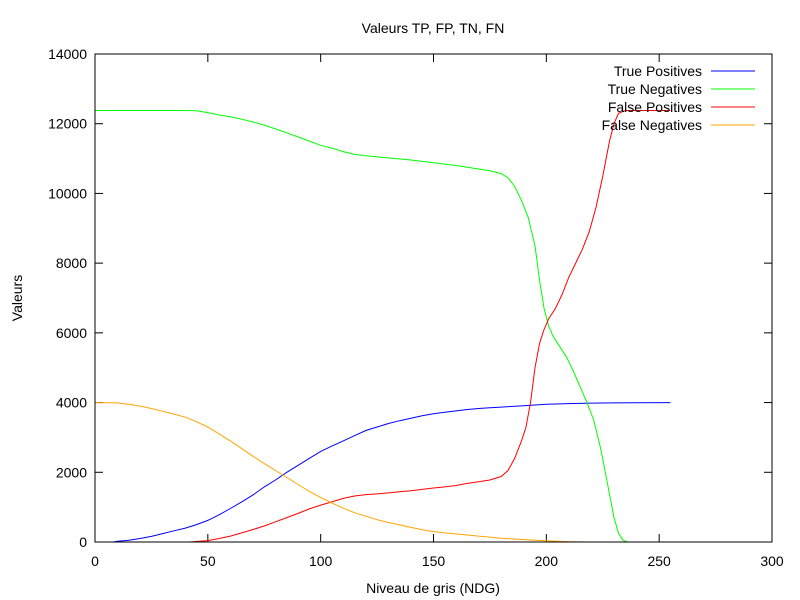 The image size is (800, 600). Describe the element at coordinates (655, 89) in the screenshot. I see `legend-label: True Negatives` at that location.